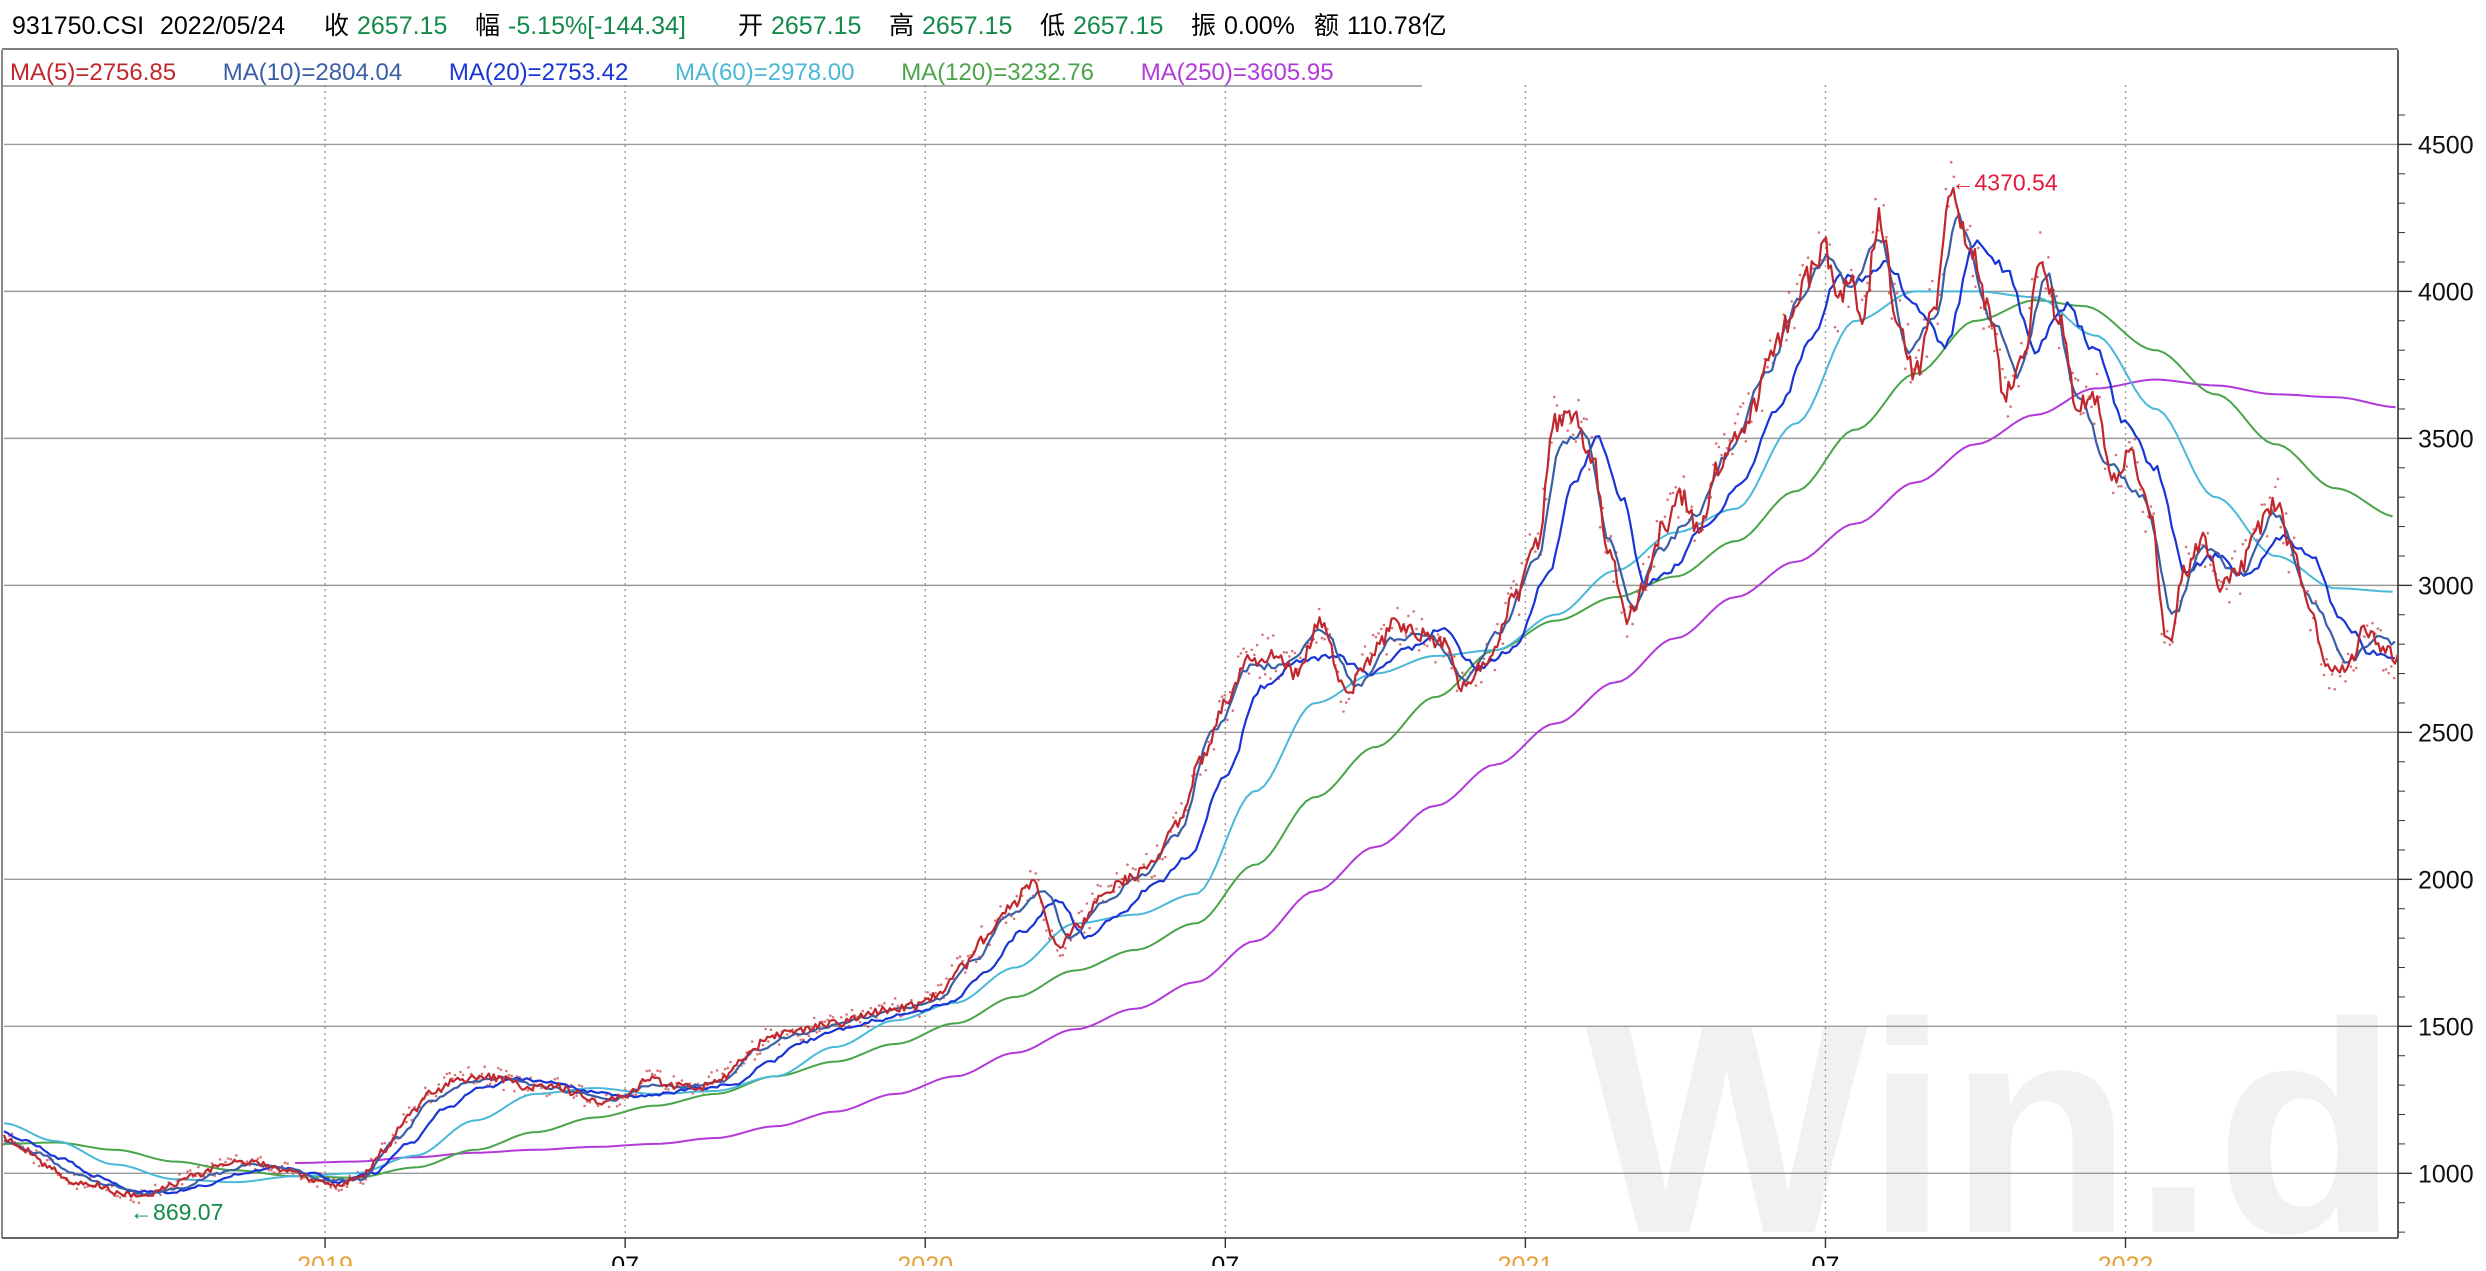 This screenshot has height=1271, width=2486. I want to click on legend-entry: MA(120)=3232.76, so click(997, 72).